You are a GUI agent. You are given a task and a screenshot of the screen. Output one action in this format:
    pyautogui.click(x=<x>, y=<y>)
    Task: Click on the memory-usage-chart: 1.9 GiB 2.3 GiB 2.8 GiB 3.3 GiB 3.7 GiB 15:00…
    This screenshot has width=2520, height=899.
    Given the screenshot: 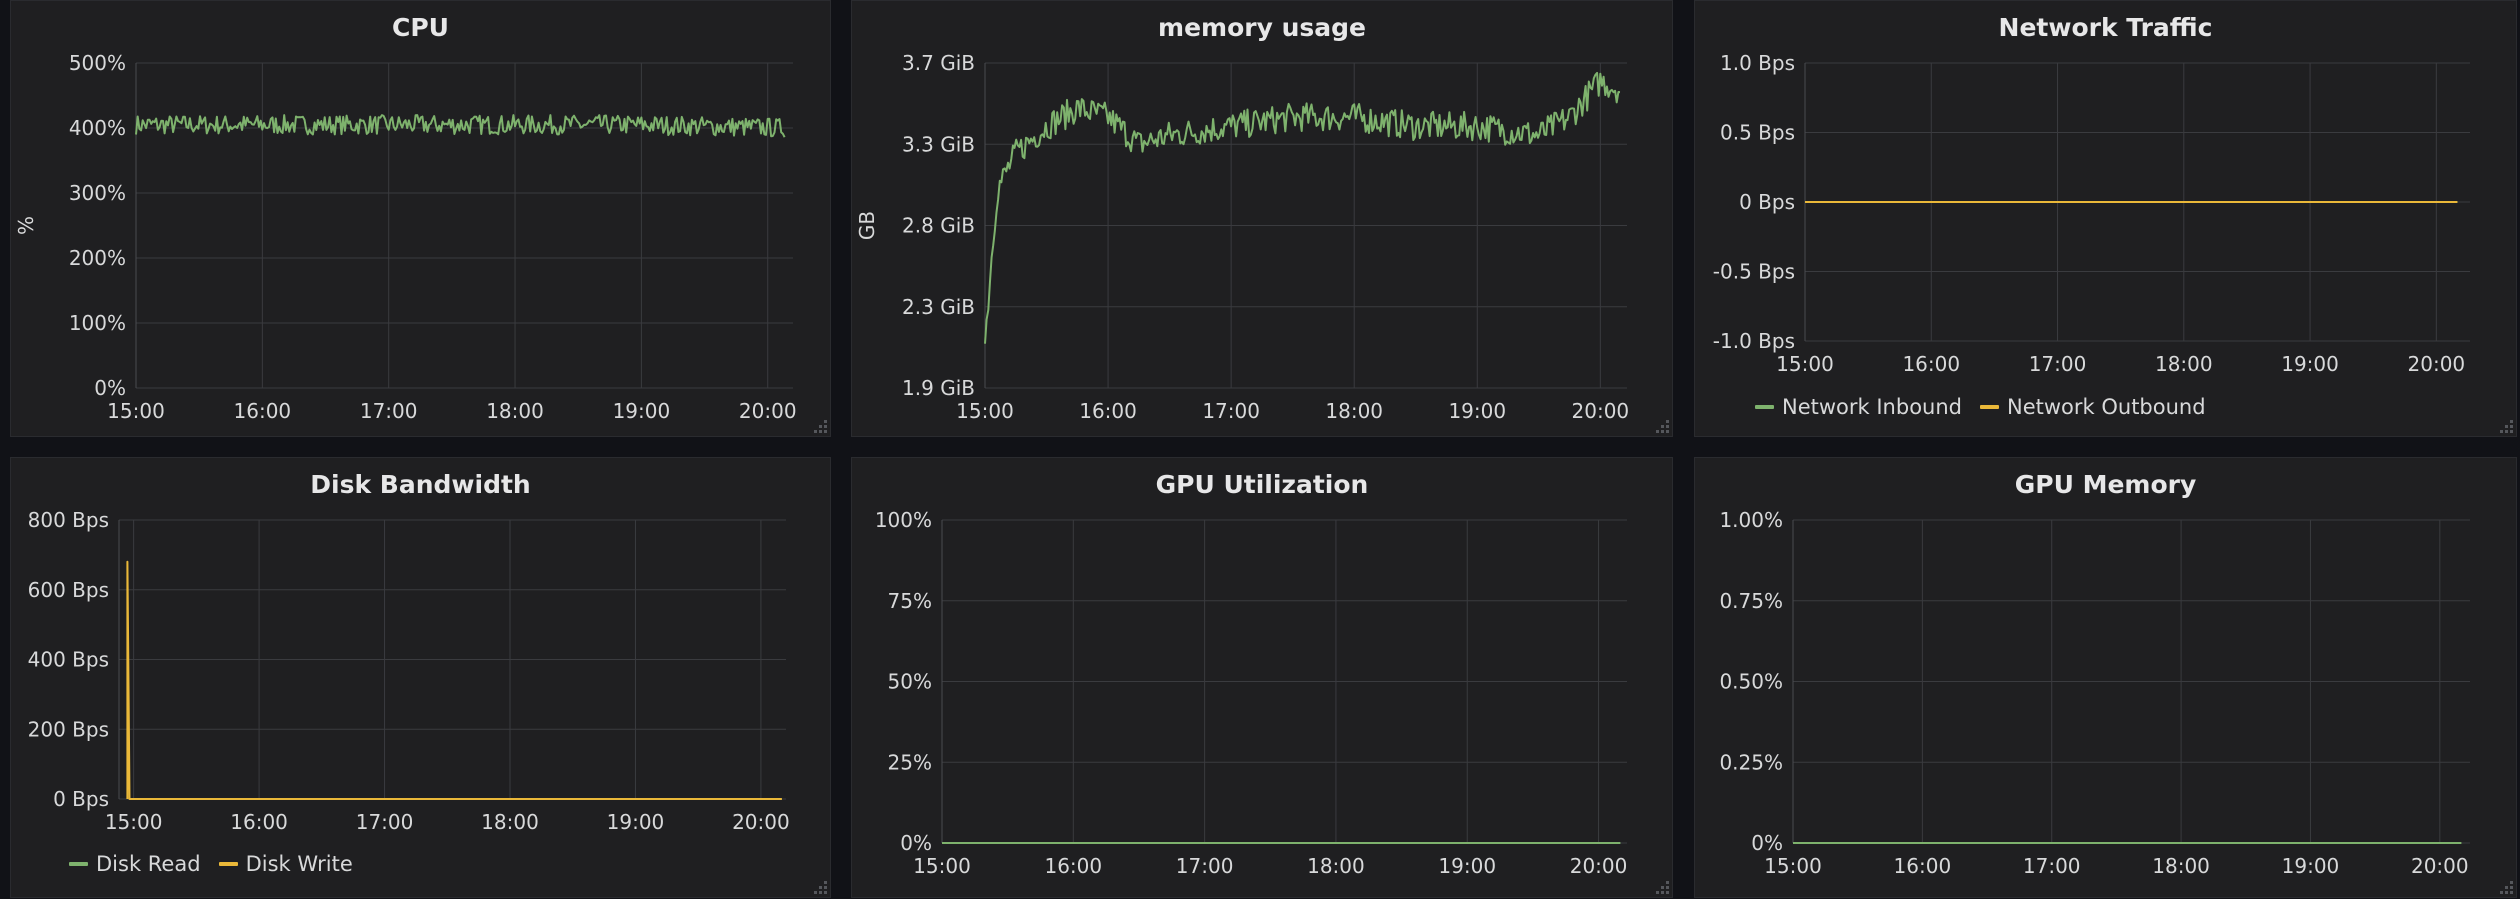 What is the action you would take?
    pyautogui.click(x=1242, y=237)
    